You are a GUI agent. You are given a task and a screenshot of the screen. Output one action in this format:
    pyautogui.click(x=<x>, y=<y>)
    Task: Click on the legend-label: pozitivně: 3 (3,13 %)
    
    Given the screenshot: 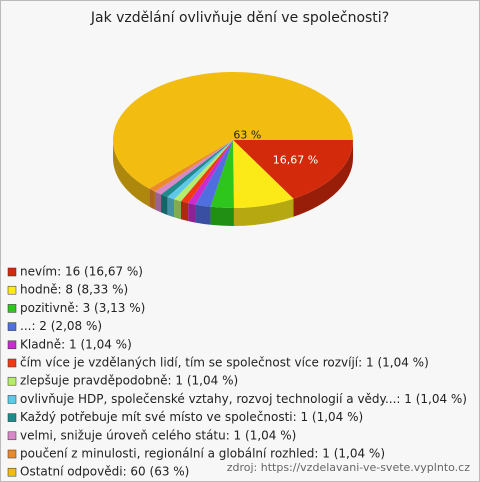 What is the action you would take?
    pyautogui.click(x=82, y=308)
    